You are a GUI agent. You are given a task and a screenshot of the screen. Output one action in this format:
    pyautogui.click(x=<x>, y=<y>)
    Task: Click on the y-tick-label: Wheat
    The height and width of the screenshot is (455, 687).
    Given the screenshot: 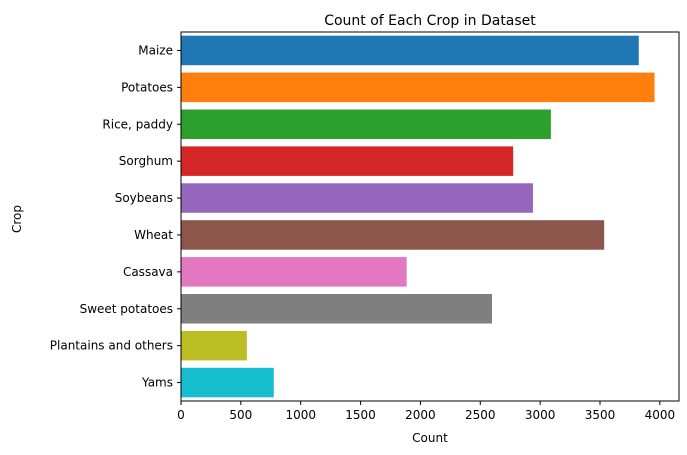 What is the action you would take?
    pyautogui.click(x=153, y=235)
    